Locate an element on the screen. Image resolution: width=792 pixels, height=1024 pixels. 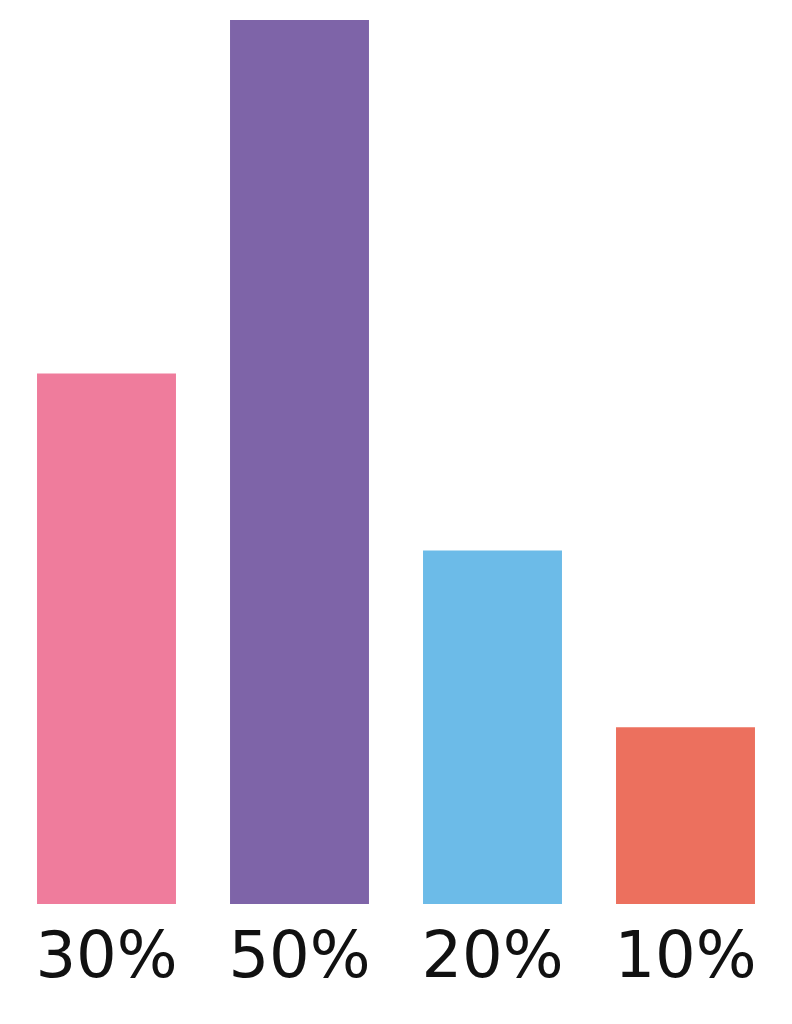
data-label: 20% is located at coordinates (492, 954).